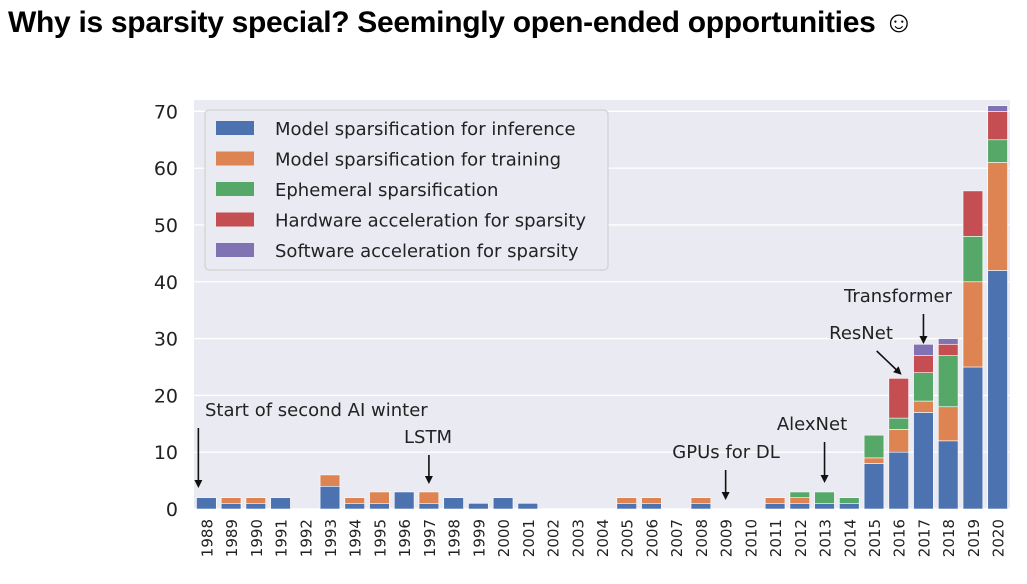  What do you see at coordinates (166, 112) in the screenshot?
I see `y-tick-label: 70` at bounding box center [166, 112].